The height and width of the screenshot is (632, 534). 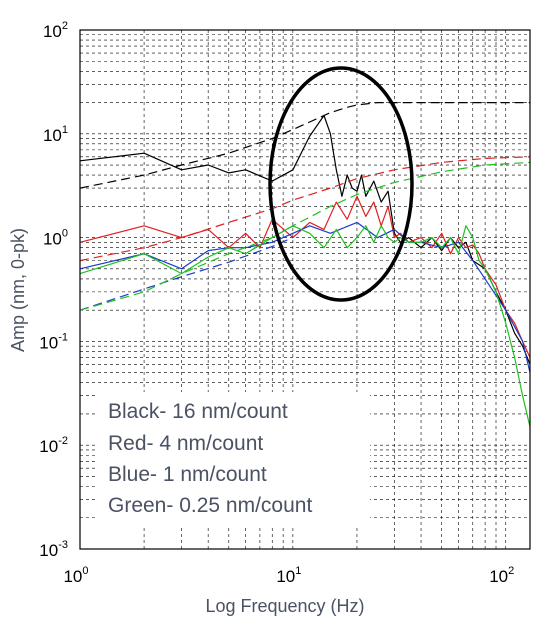 What do you see at coordinates (186, 274) in the screenshot?
I see `series-line-5-dashed` at bounding box center [186, 274].